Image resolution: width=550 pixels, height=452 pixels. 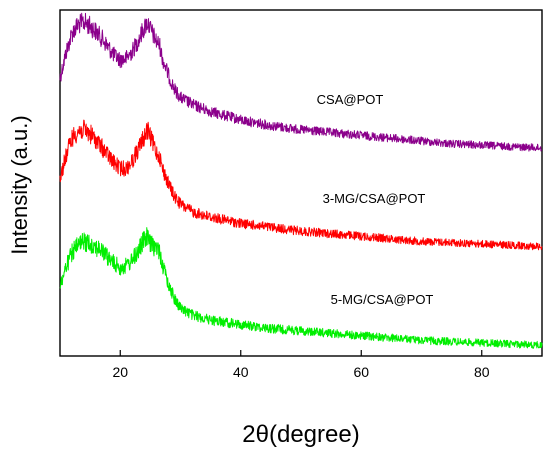 I want to click on series-label-3-mg-csa-pot: 3-MG/CSA@POT, so click(x=374, y=198).